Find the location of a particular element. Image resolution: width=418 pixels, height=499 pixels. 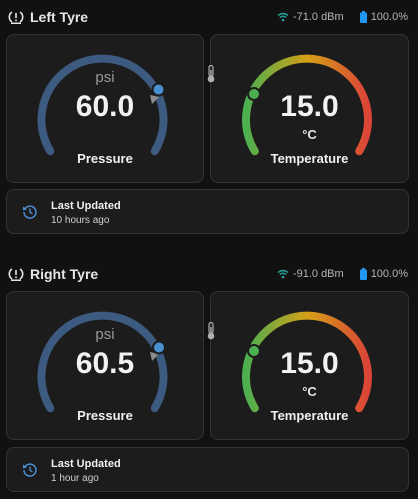

signal-strength: -91.0 dBm is located at coordinates (318, 274).